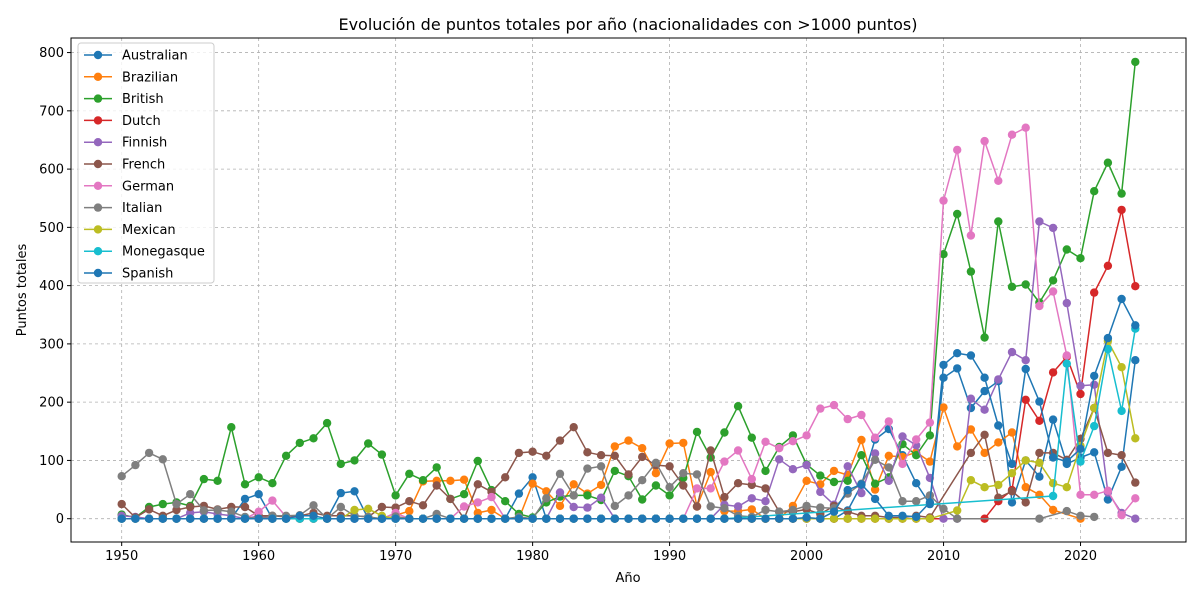 This screenshot has height=604, width=1200. I want to click on y-tick-label: 600, so click(51, 170).